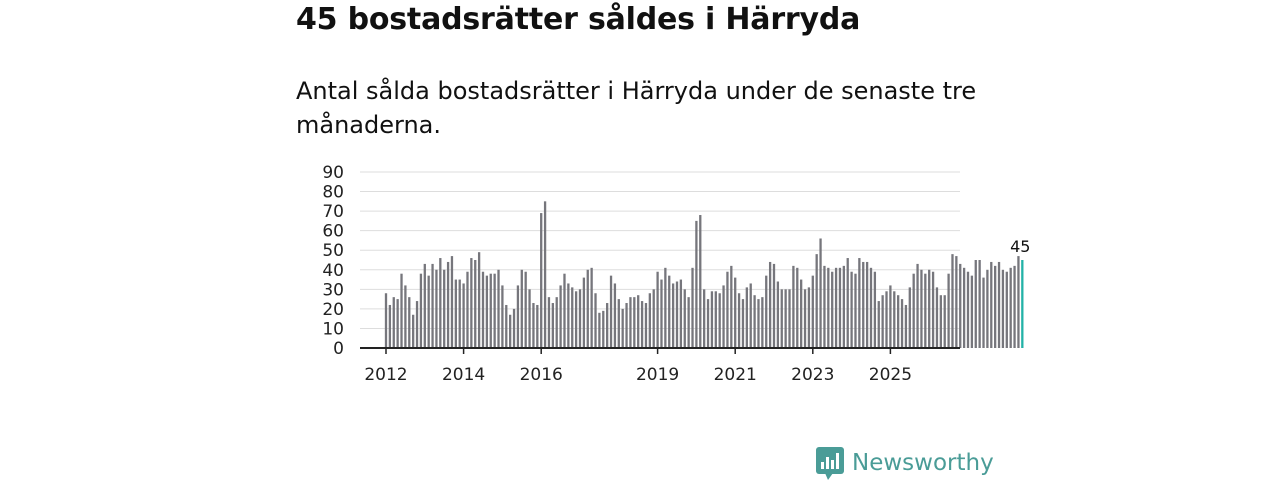 The image size is (1280, 480). What do you see at coordinates (1022, 304) in the screenshot?
I see `bar-latest` at bounding box center [1022, 304].